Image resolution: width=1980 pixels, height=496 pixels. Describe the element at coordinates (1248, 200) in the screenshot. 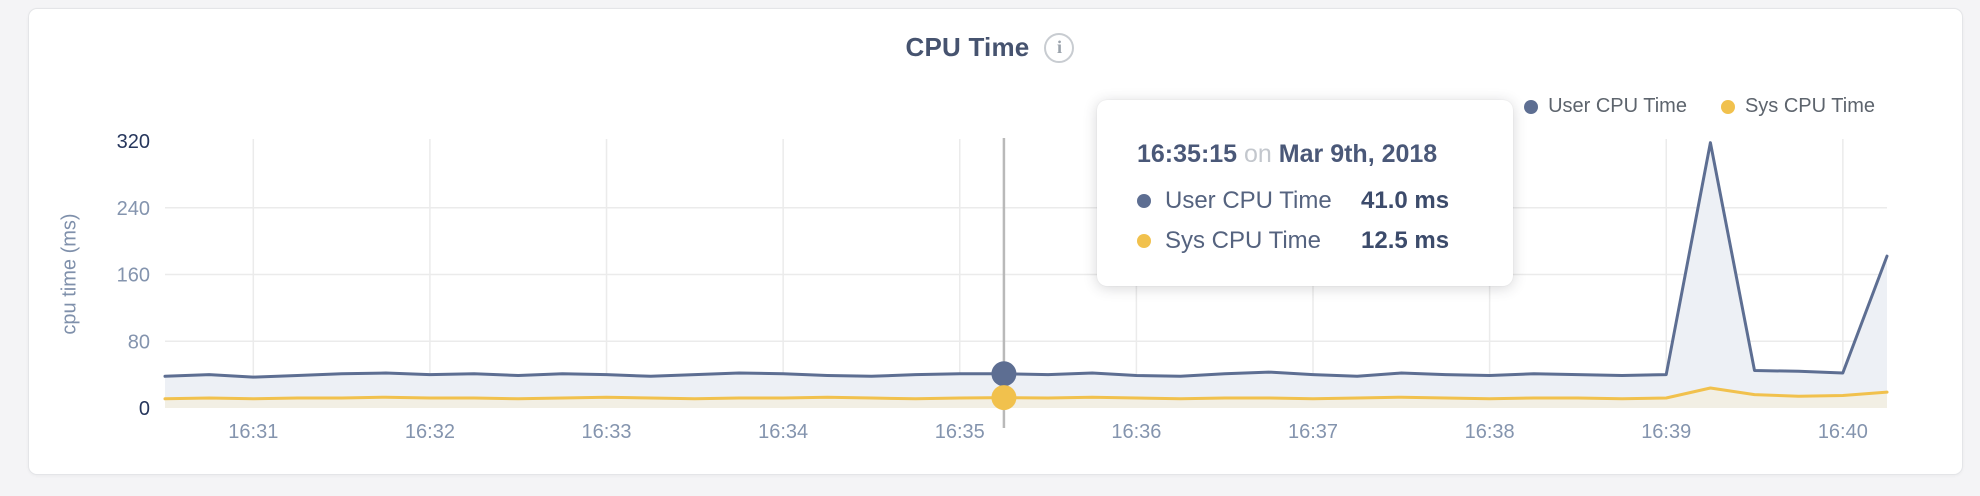

I see `tooltip-series-label: User CPU Time` at that location.